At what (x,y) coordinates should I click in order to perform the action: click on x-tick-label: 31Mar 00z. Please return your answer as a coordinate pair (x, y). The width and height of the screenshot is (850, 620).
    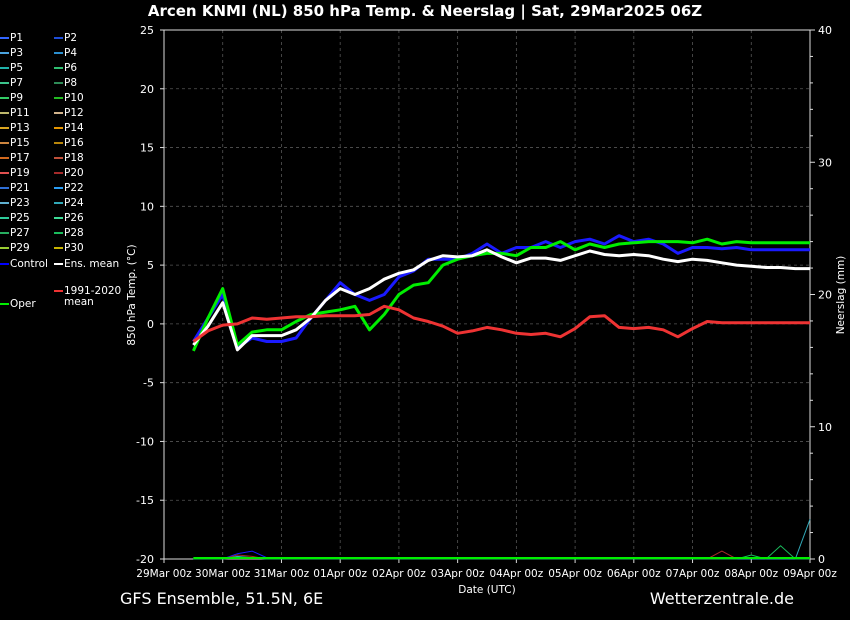
    Looking at the image, I should click on (282, 574).